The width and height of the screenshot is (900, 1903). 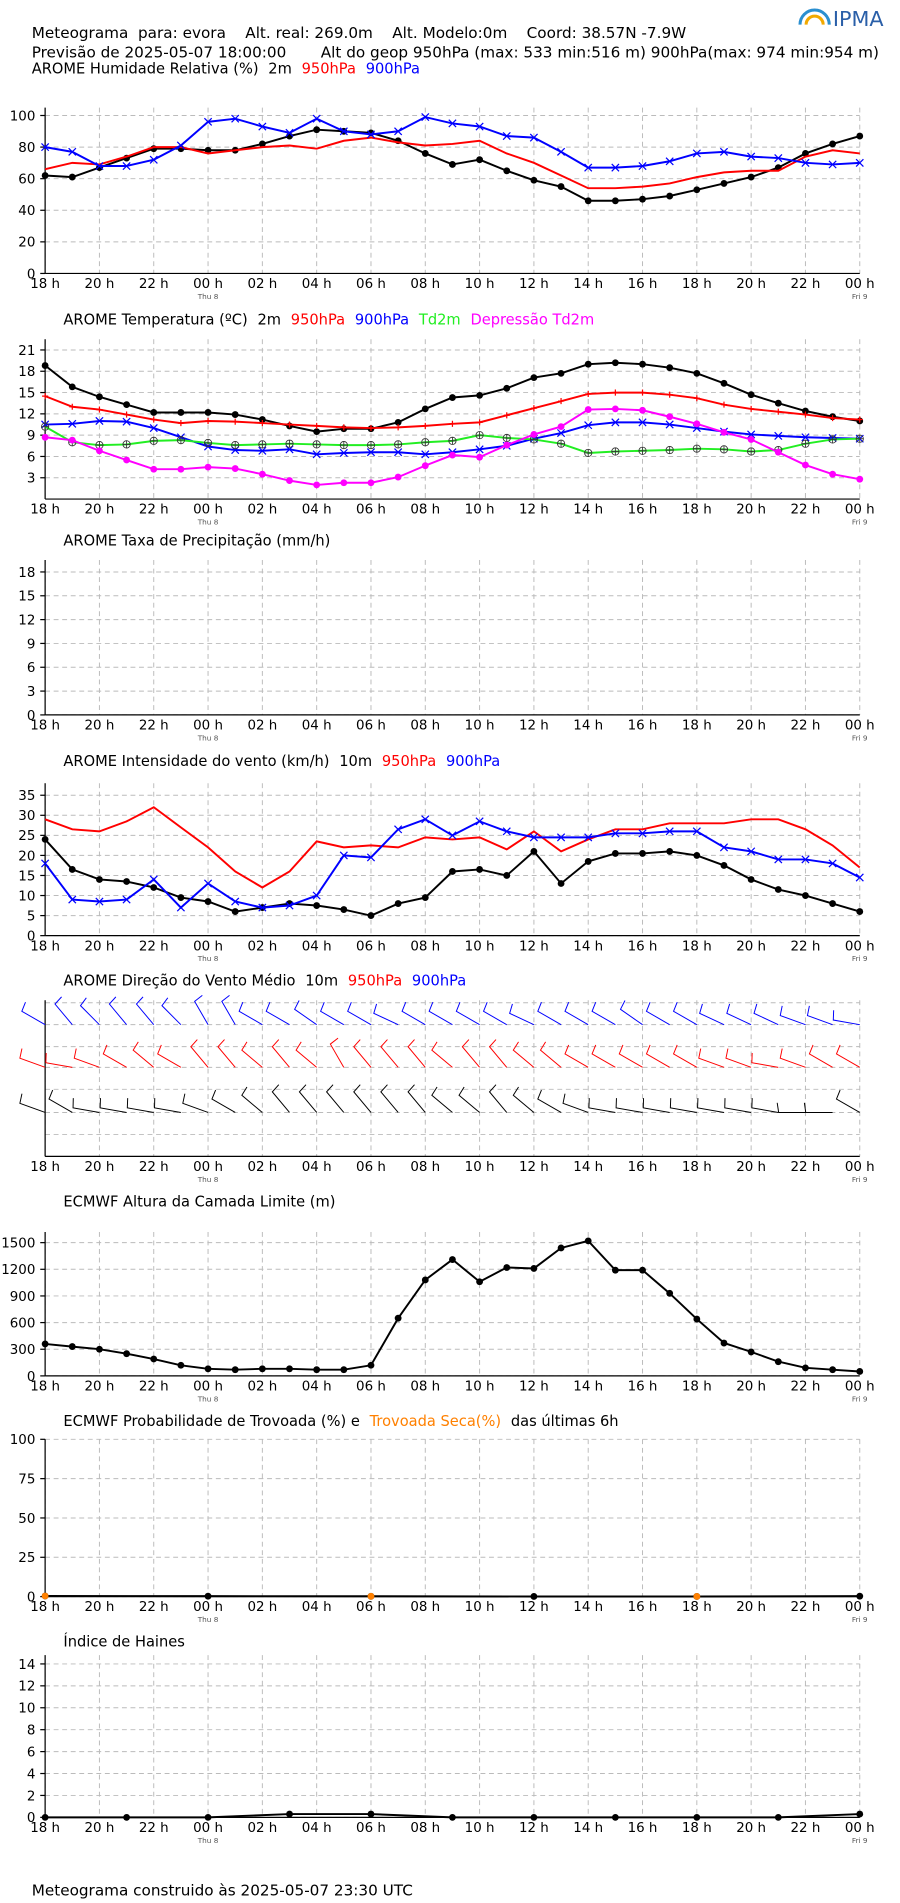 I want to click on y-tick-label: 9, so click(x=31, y=644).